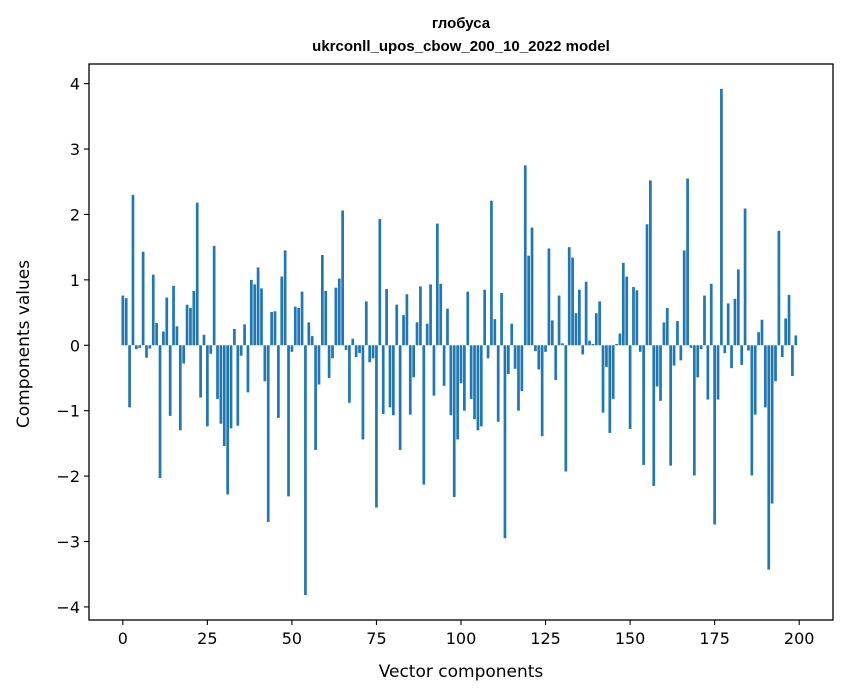 This screenshot has height=696, width=847. I want to click on x-axis-ticks: 0 25 50 75 100 125 150 175 200, so click(466, 634).